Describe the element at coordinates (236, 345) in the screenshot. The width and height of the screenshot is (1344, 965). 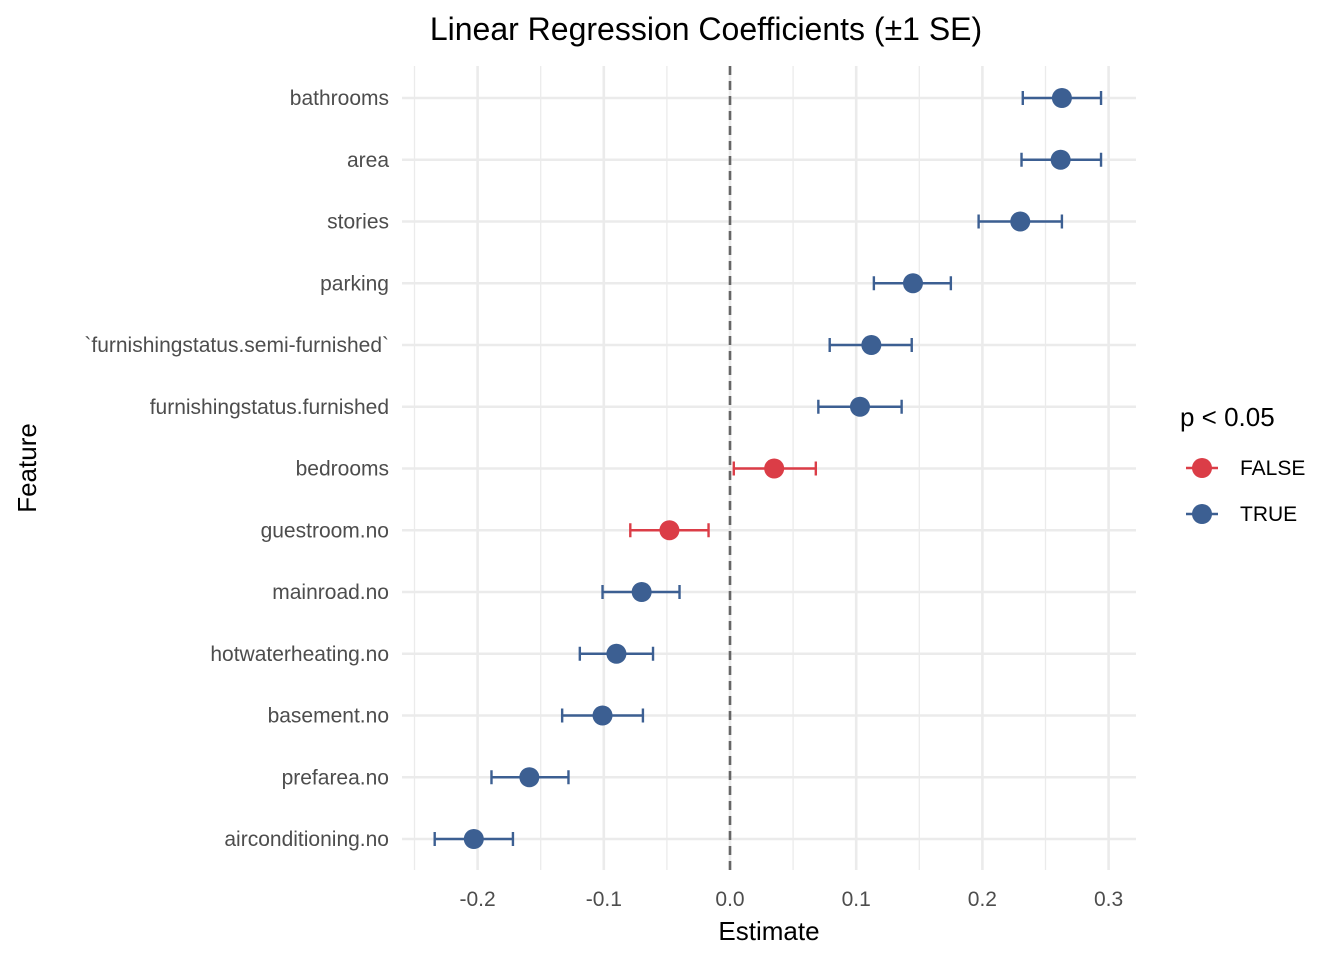
I see `y-tick-label: `furnishingstatus.semi-furnished`` at that location.